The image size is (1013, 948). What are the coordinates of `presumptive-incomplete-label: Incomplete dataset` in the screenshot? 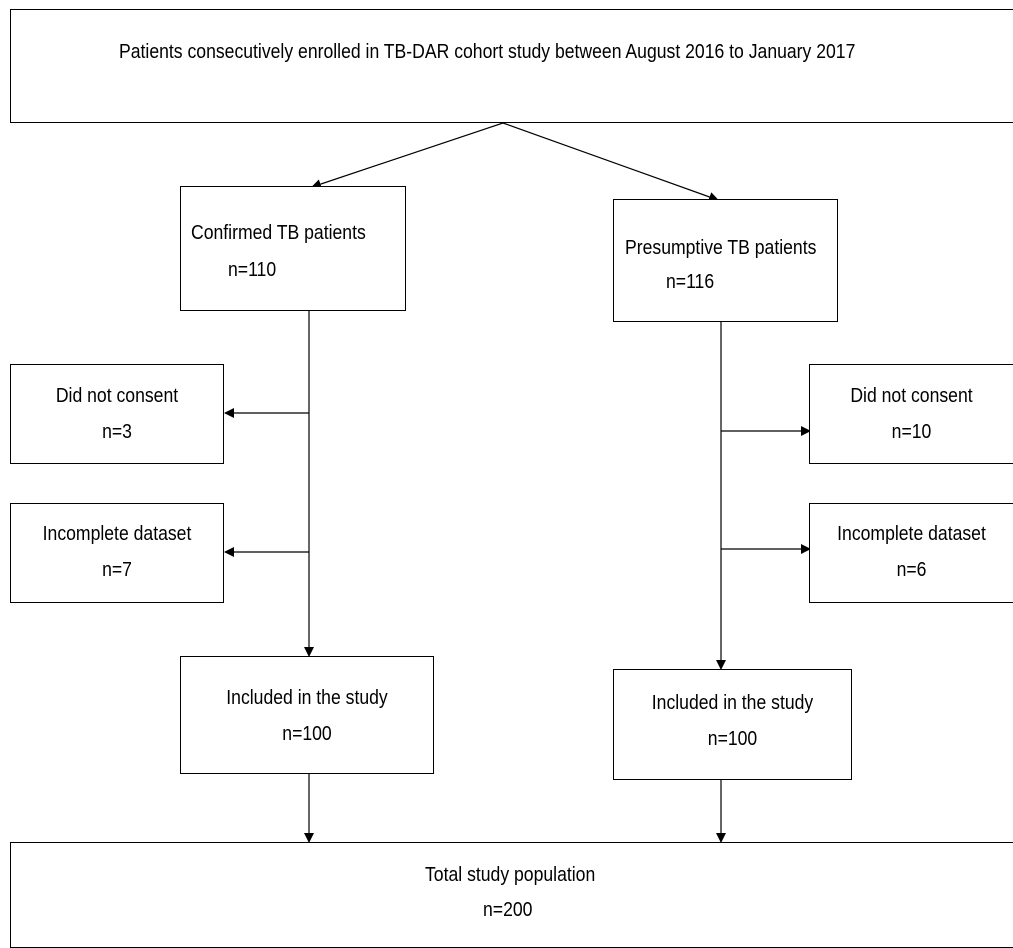 It's located at (911, 534).